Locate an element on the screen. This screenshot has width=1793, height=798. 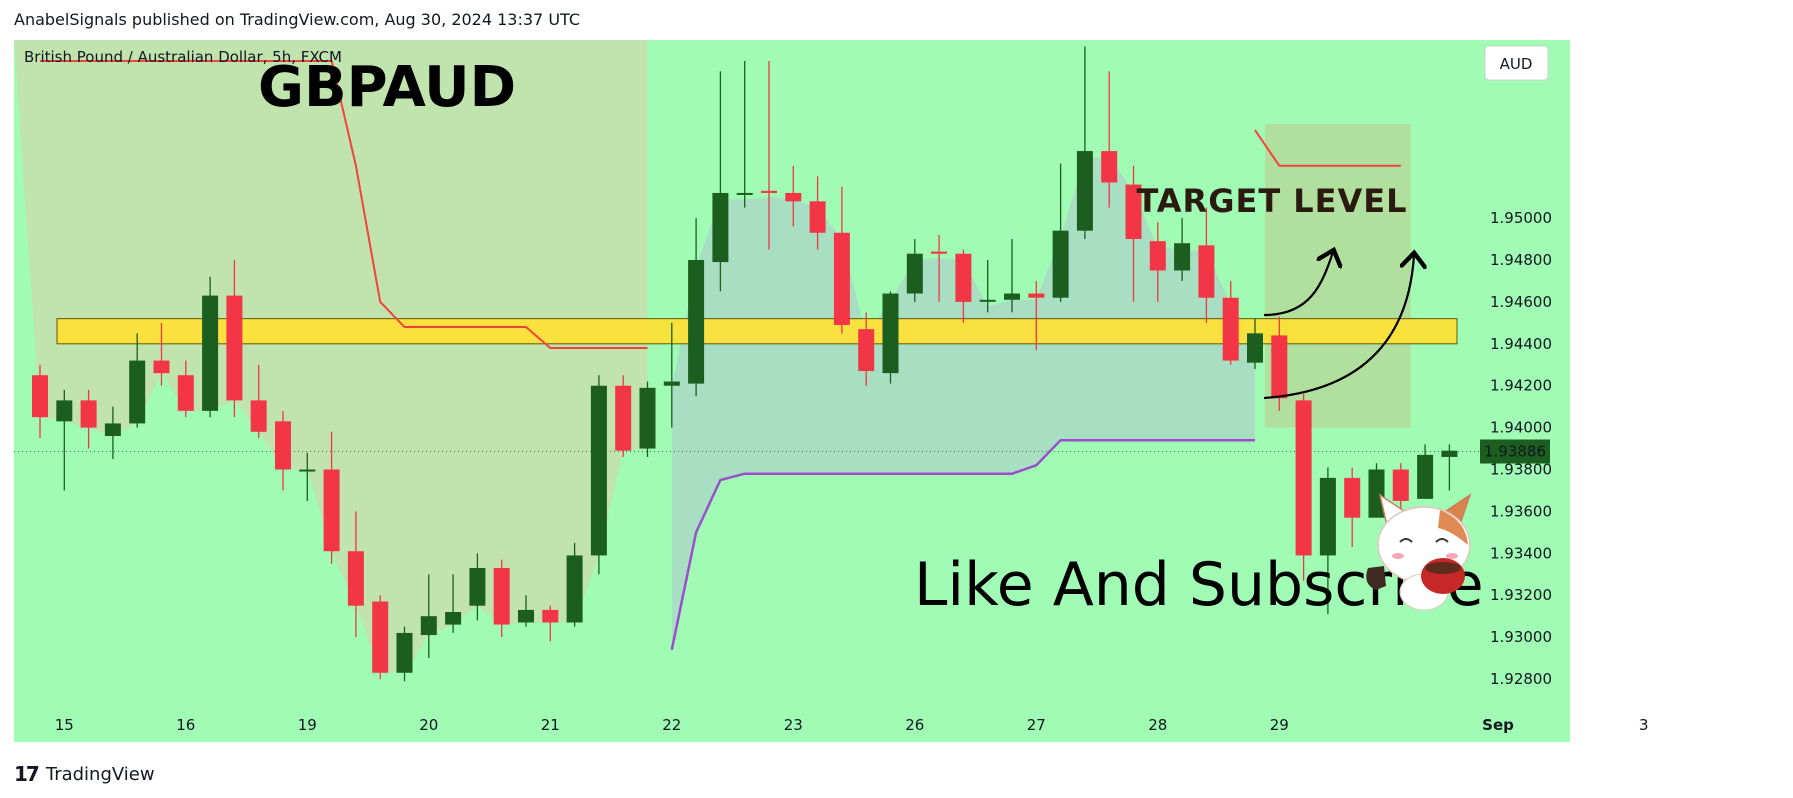
footer-brand-label: TradingView is located at coordinates (100, 774).